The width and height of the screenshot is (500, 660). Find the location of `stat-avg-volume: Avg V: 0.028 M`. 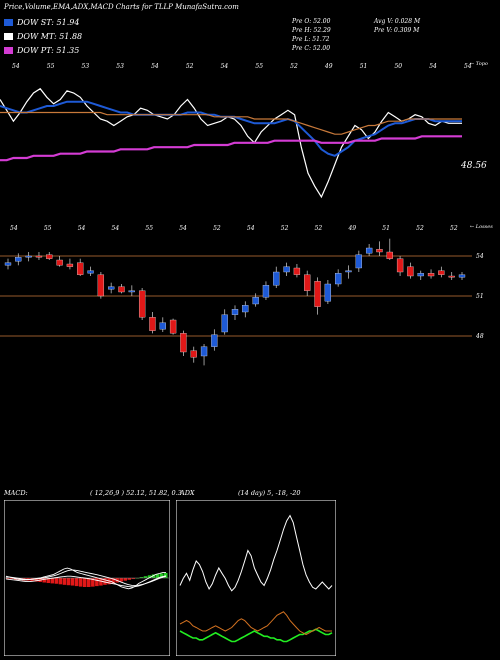

stat-avg-volume: Avg V: 0.028 M is located at coordinates (397, 21).